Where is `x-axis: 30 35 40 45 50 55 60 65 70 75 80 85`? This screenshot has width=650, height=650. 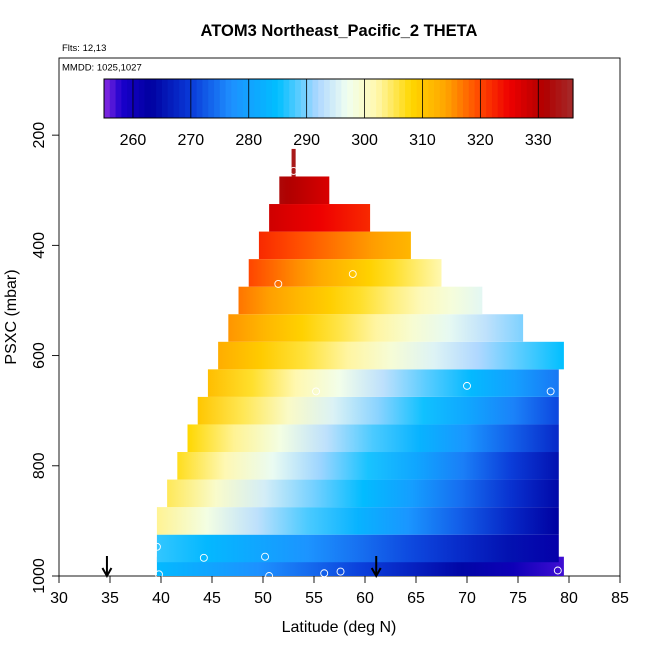
x-axis: 30 35 40 45 50 55 60 65 70 75 80 85 is located at coordinates (339, 591).